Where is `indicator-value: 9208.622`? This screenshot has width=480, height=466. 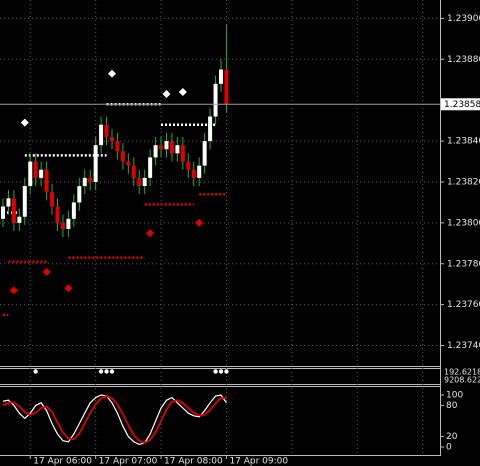
indicator-value: 9208.622 is located at coordinates (462, 380).